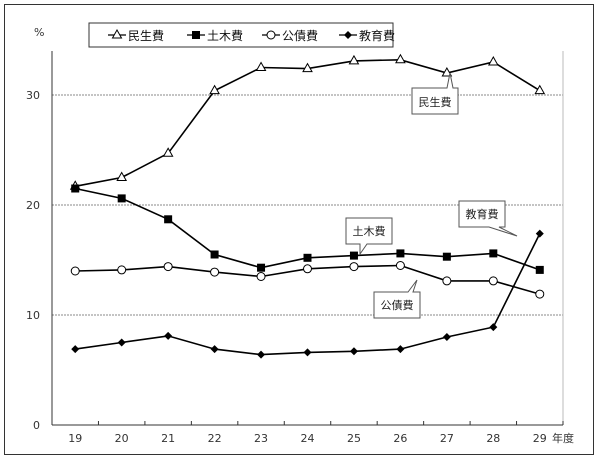 This screenshot has height=460, width=600. Describe the element at coordinates (354, 438) in the screenshot. I see `x-tick-label: 25` at that location.